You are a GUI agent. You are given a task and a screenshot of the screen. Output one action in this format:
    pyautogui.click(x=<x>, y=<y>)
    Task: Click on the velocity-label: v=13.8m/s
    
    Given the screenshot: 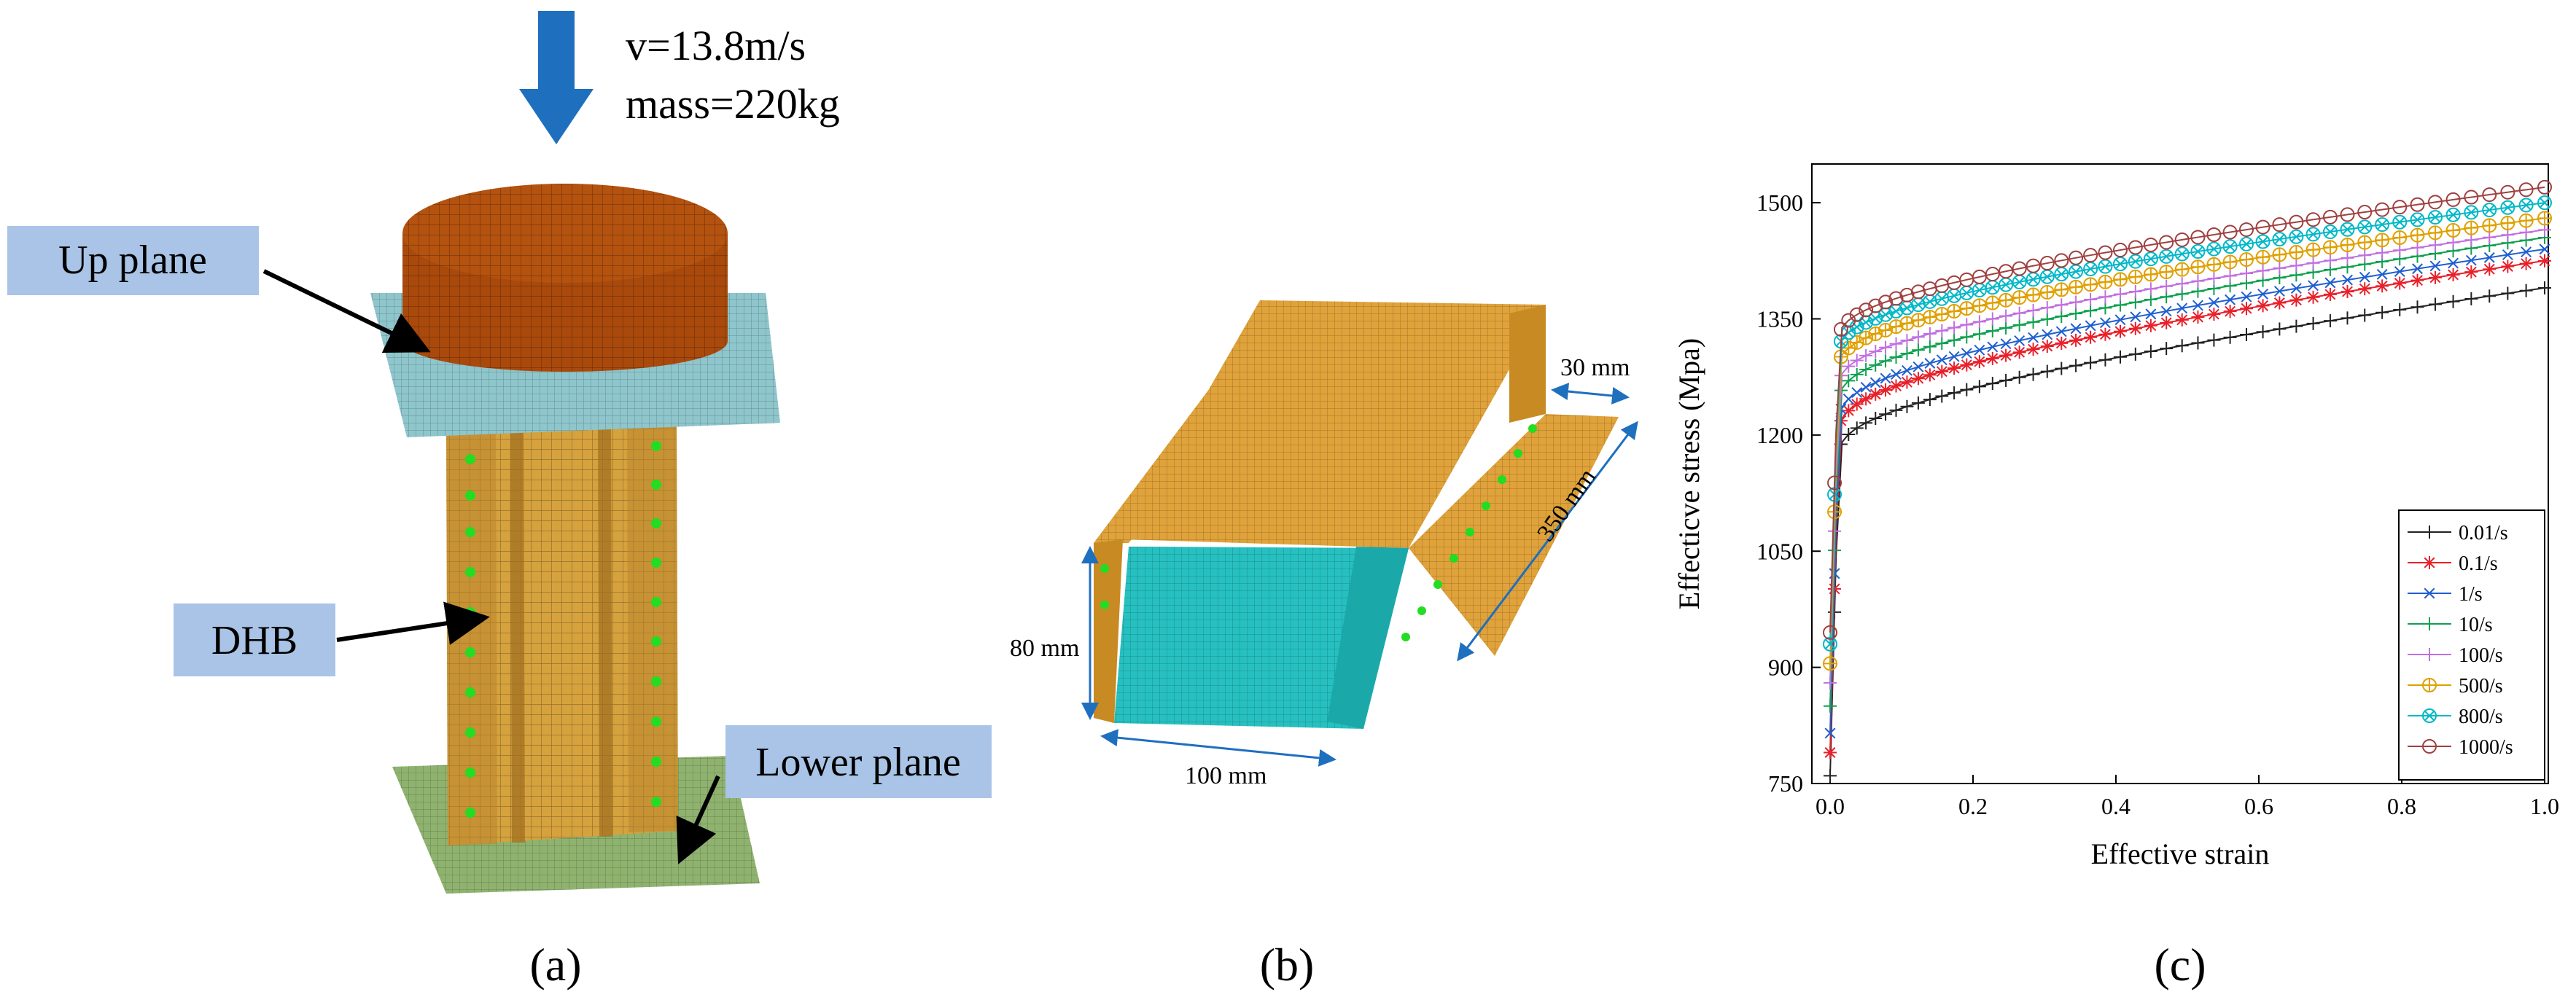 What is the action you would take?
    pyautogui.click(x=716, y=46)
    